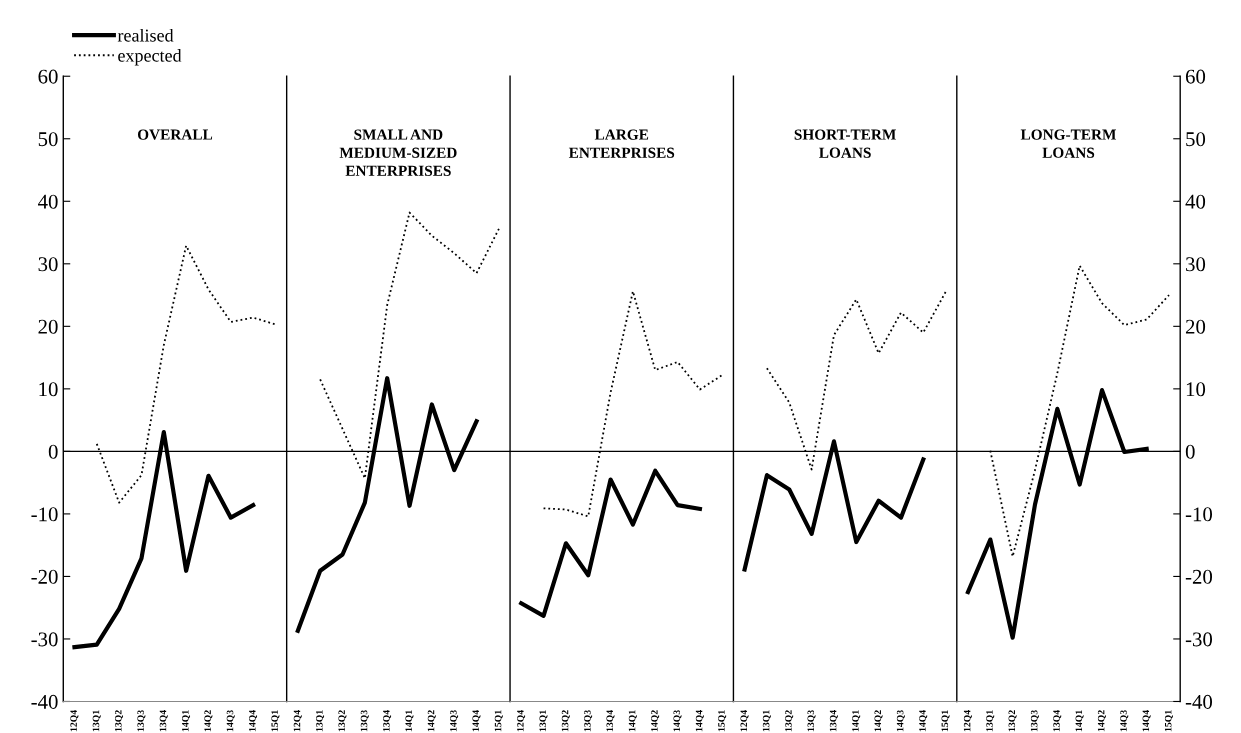 The image size is (1241, 733). Describe the element at coordinates (48, 389) in the screenshot. I see `y-tick-label: 10` at that location.